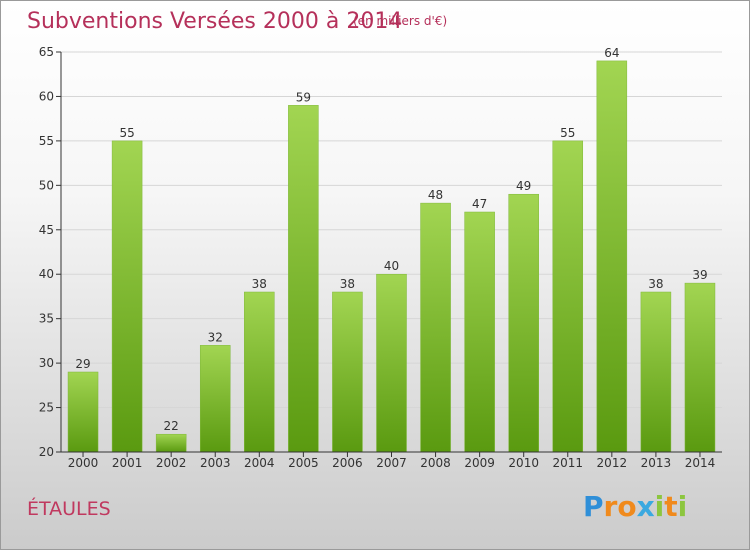 This screenshot has height=550, width=750. What do you see at coordinates (126, 133) in the screenshot?
I see `data-label-2001: 55` at bounding box center [126, 133].